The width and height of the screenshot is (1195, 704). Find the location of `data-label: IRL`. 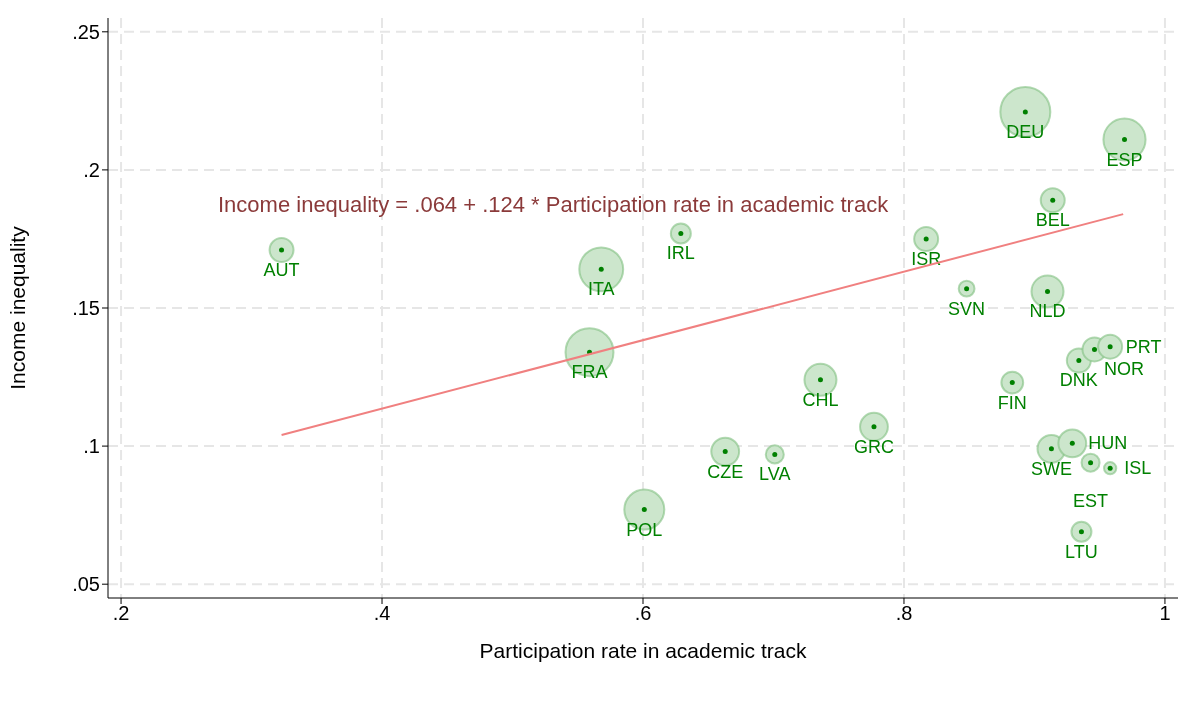

data-label: IRL is located at coordinates (680, 253).